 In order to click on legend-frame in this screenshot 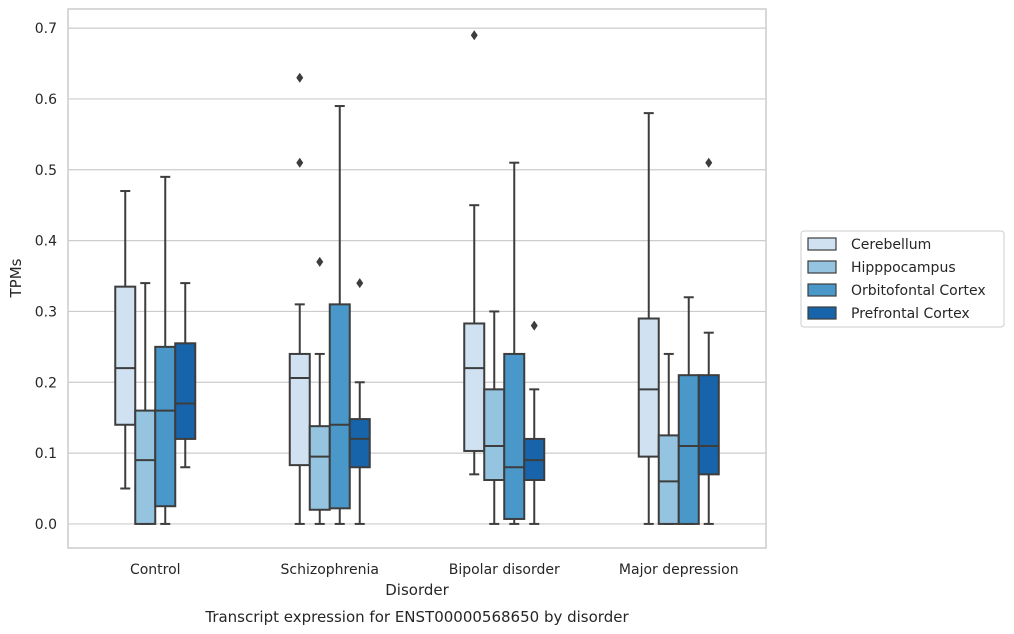, I will do `click(902, 279)`.